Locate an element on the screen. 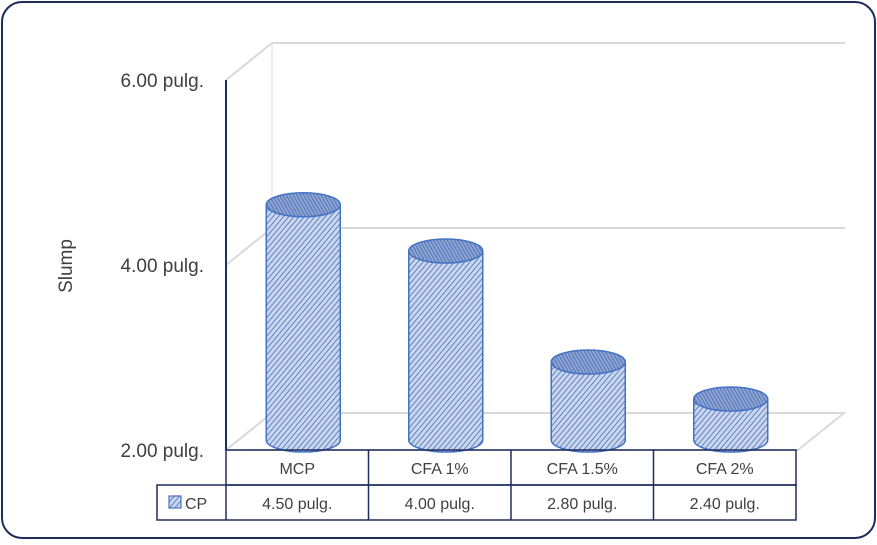 The width and height of the screenshot is (877, 545). bar-cfa-1- is located at coordinates (446, 345).